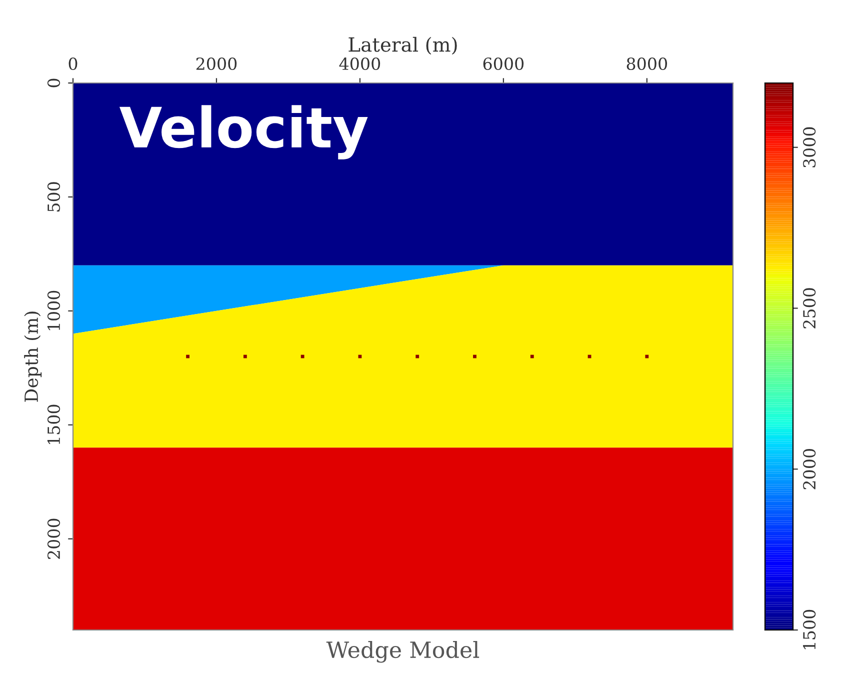 This screenshot has width=841, height=677. I want to click on y-tick-label: 500, so click(53, 197).